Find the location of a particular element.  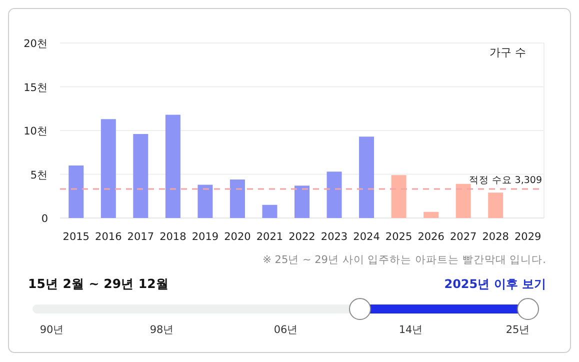

x-tick-label: 2027 is located at coordinates (463, 237).